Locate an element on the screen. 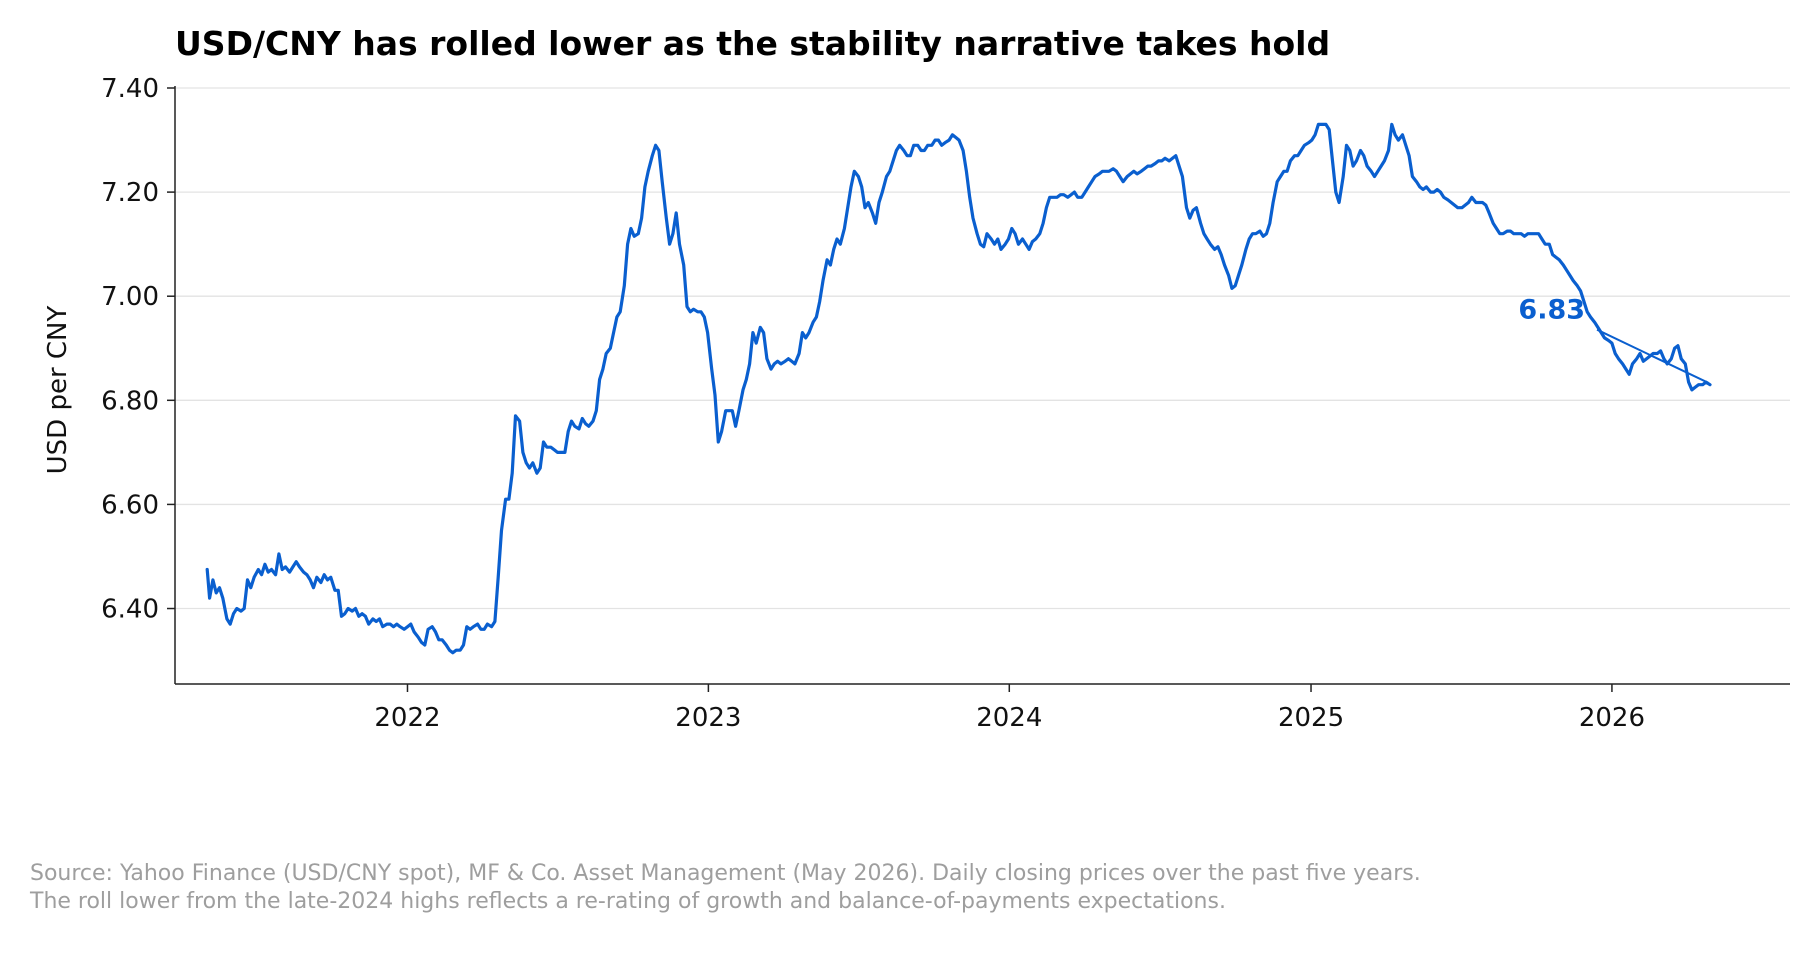 This screenshot has width=1809, height=969. y-tick-label: 6.80 is located at coordinates (130, 401).